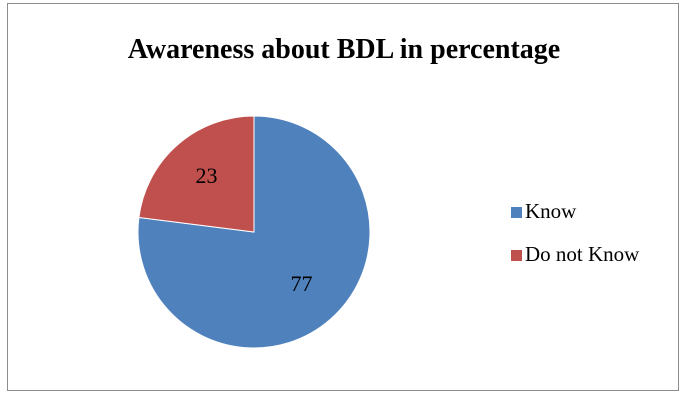  I want to click on data-label-know: 77, so click(302, 283).